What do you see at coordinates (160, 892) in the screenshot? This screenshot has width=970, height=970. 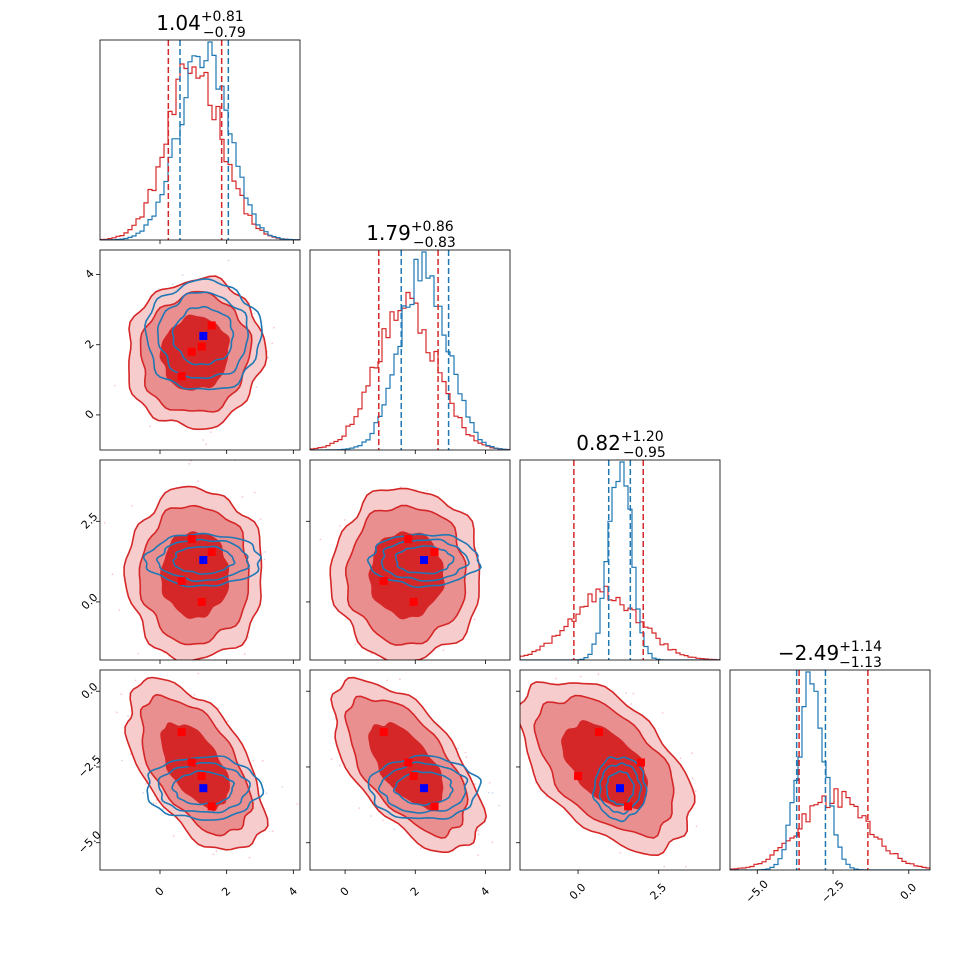 I see `x-tick-label-0-0: 0` at bounding box center [160, 892].